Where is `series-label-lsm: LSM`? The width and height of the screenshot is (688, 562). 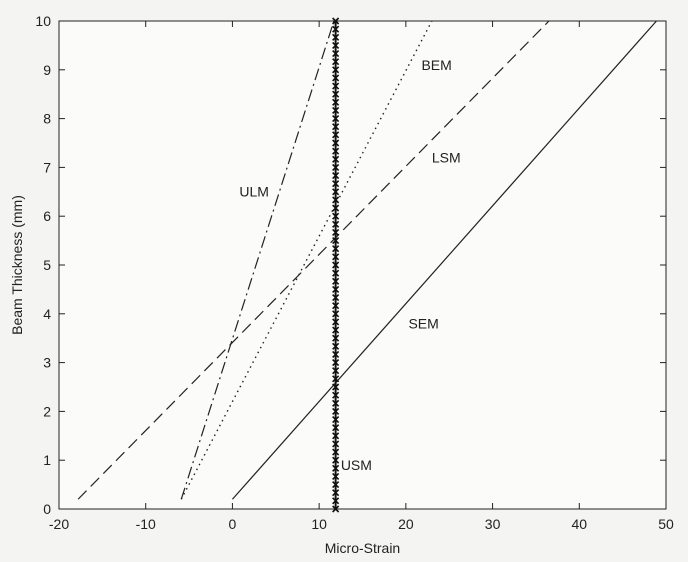
series-label-lsm: LSM is located at coordinates (446, 158).